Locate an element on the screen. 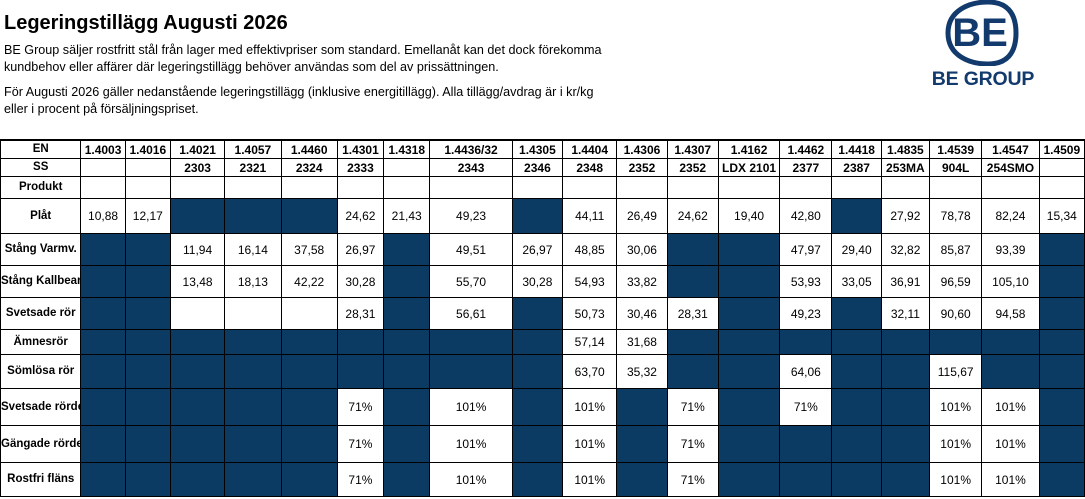 The width and height of the screenshot is (1085, 499). ss-grade: LDX 2101 is located at coordinates (749, 167).